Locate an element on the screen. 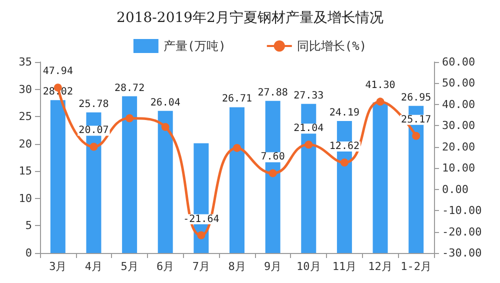  y-tick-label: 25 is located at coordinates (25, 117).